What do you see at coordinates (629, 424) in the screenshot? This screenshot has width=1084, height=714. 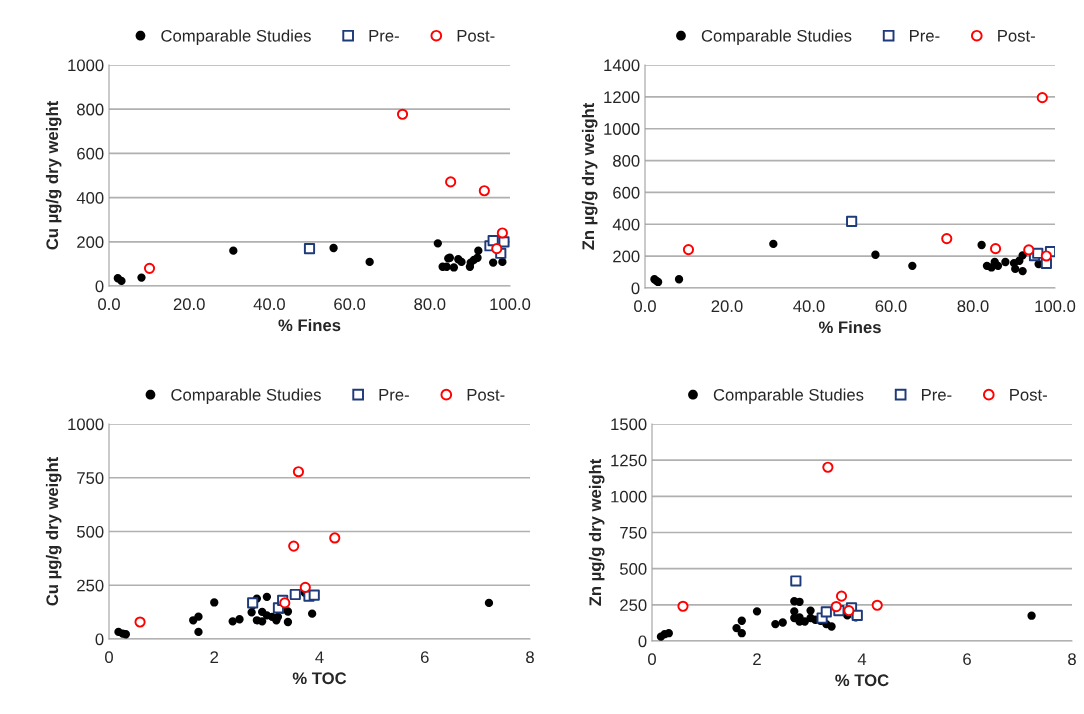 I see `y-tick-label: 1500` at bounding box center [629, 424].